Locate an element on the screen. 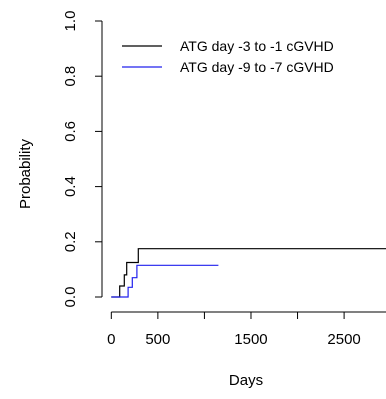 The width and height of the screenshot is (386, 399). x-tick-label: 2500 is located at coordinates (343, 339).